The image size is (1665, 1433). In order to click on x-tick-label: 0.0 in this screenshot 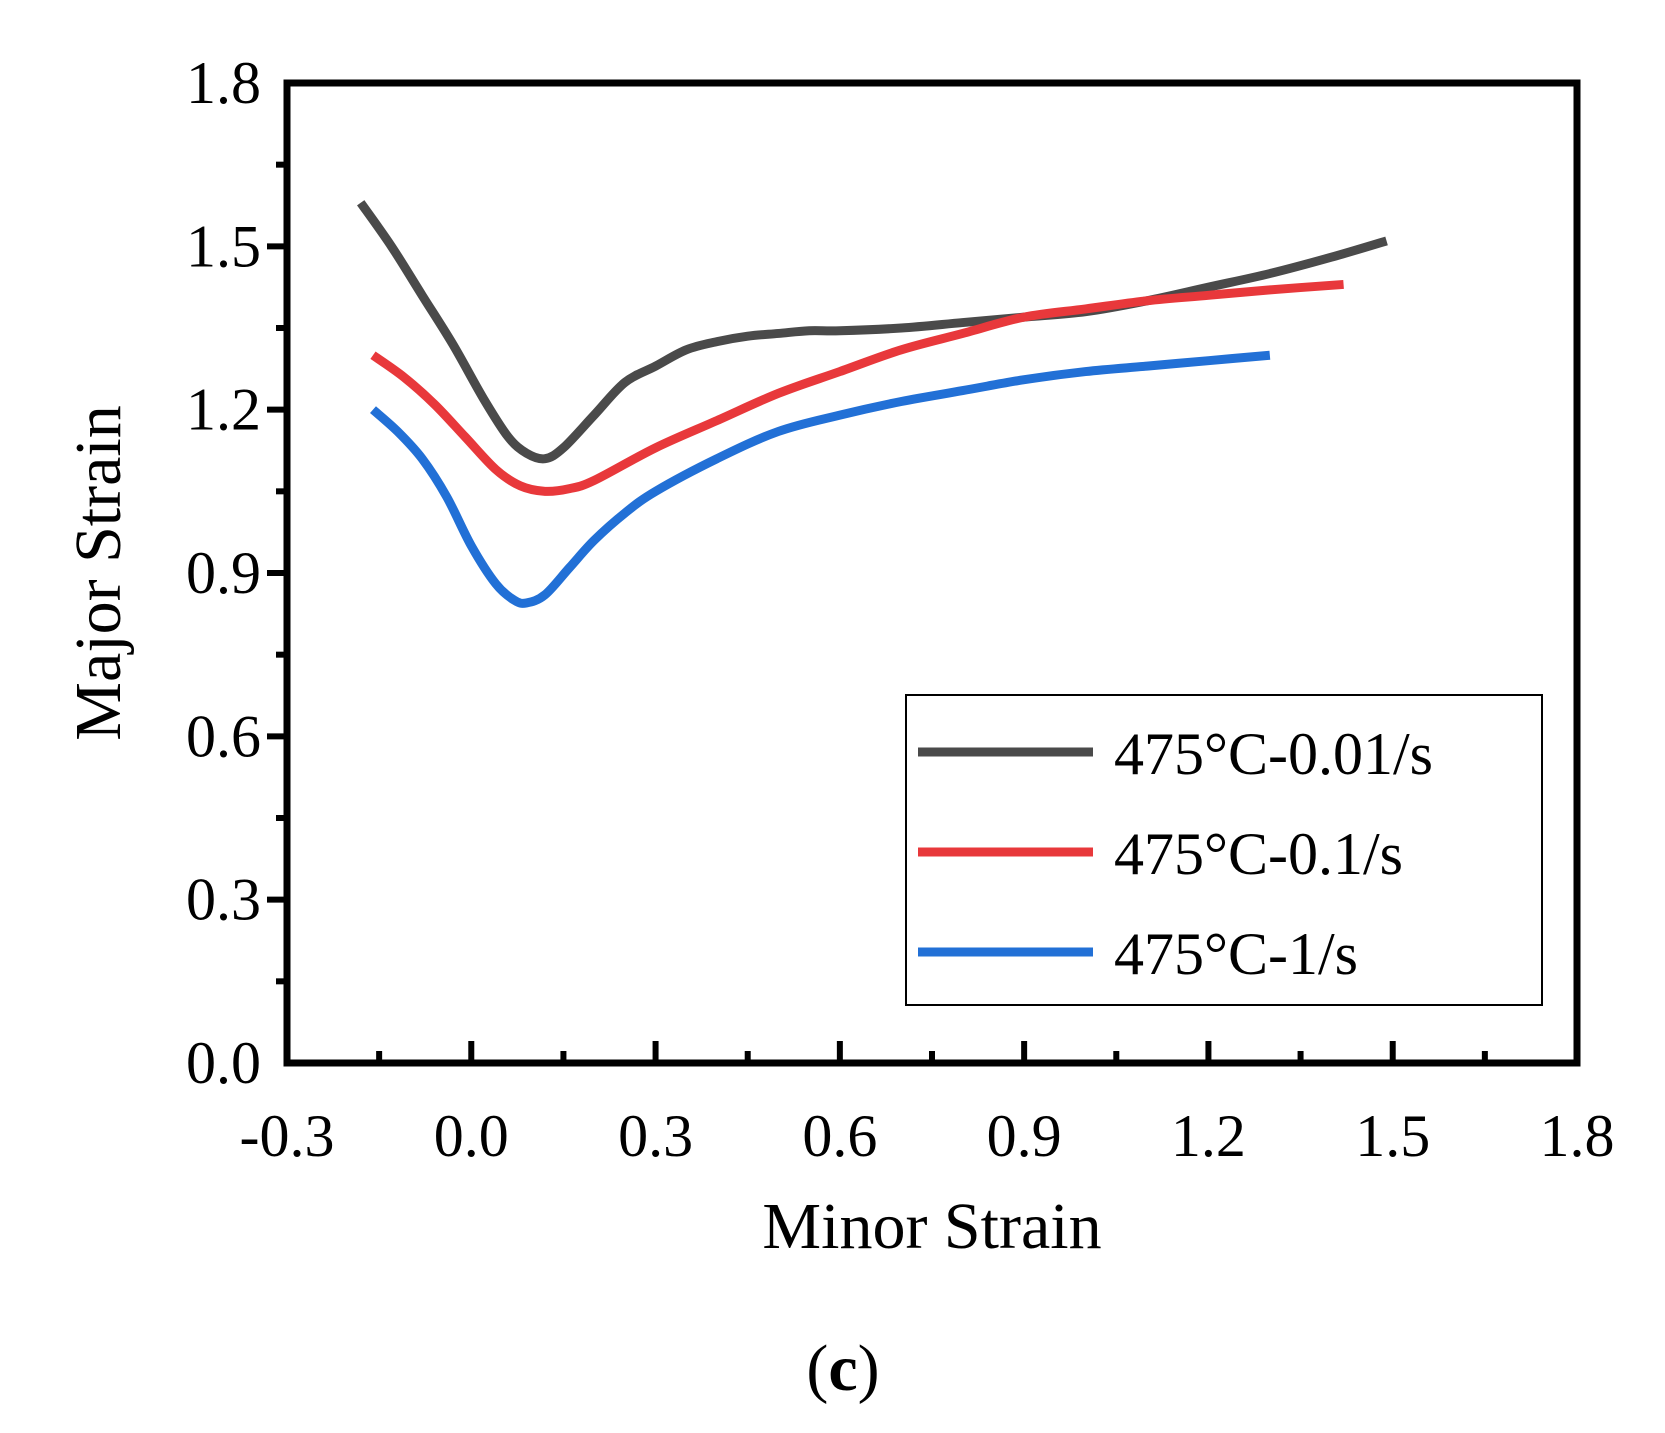, I will do `click(471, 1136)`.